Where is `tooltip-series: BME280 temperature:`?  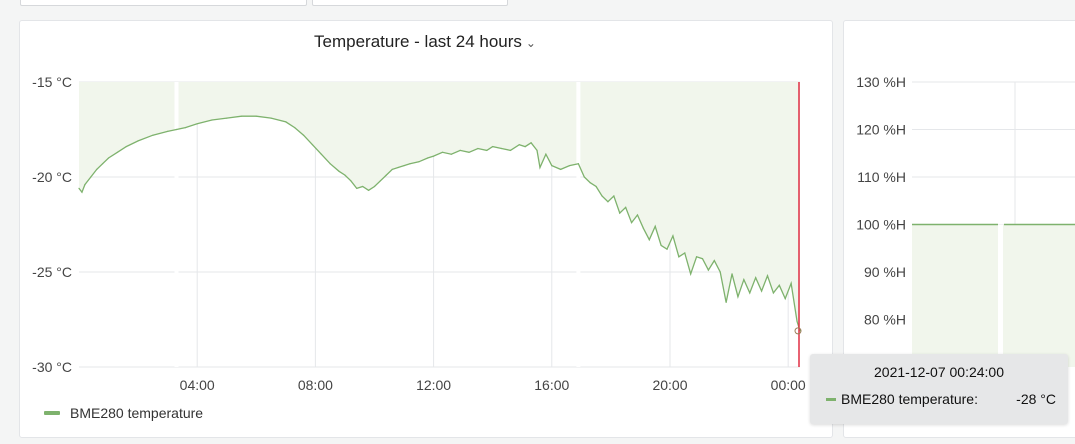 tooltip-series: BME280 temperature: is located at coordinates (909, 399).